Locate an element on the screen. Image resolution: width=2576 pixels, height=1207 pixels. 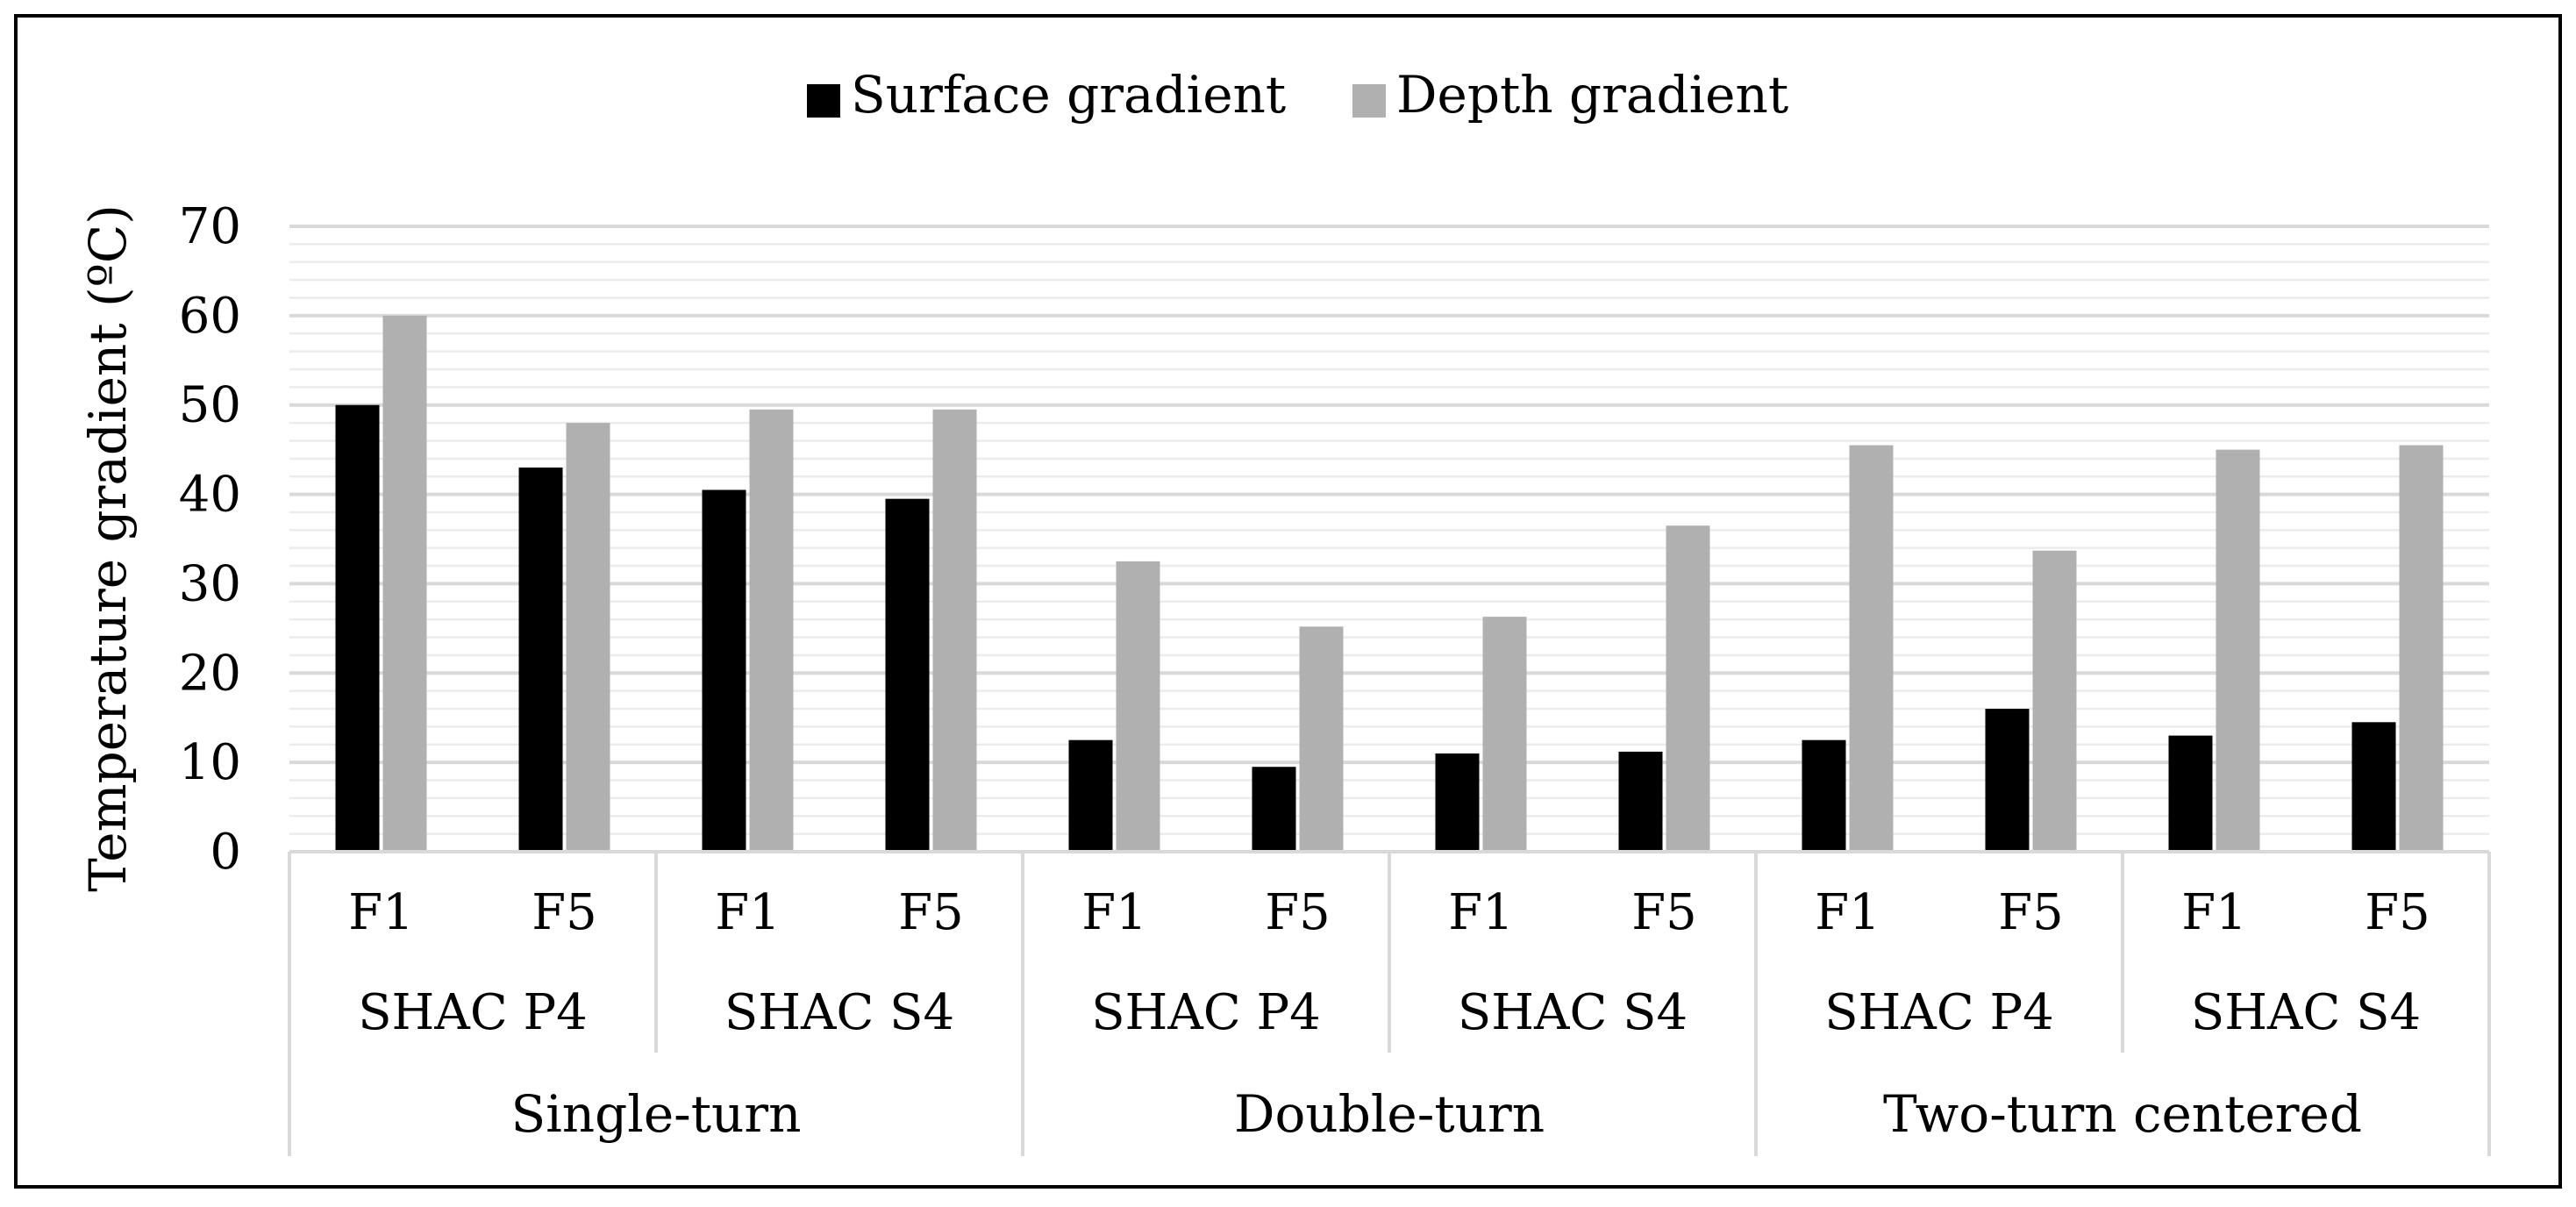
legend: Surface gradient Depth gradient is located at coordinates (1298, 95).